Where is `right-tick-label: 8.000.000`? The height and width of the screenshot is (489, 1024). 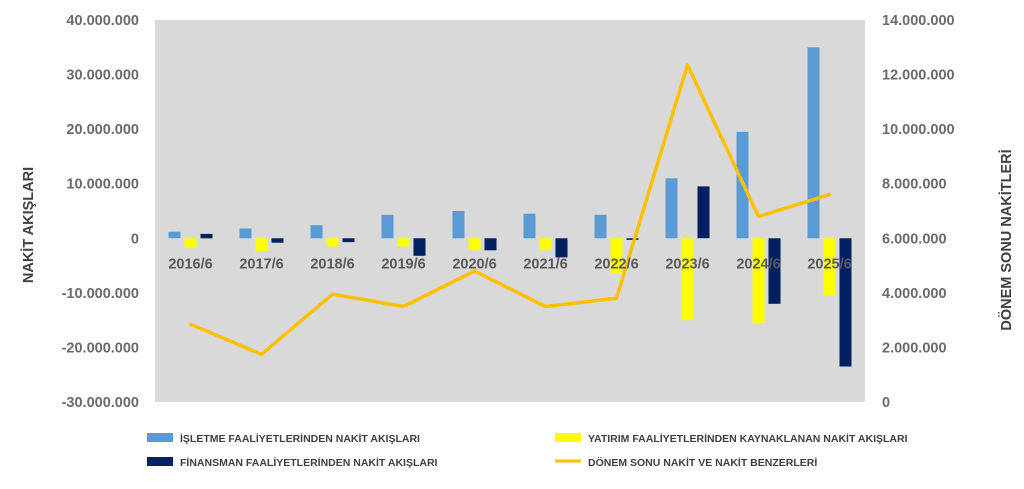 right-tick-label: 8.000.000 is located at coordinates (914, 185).